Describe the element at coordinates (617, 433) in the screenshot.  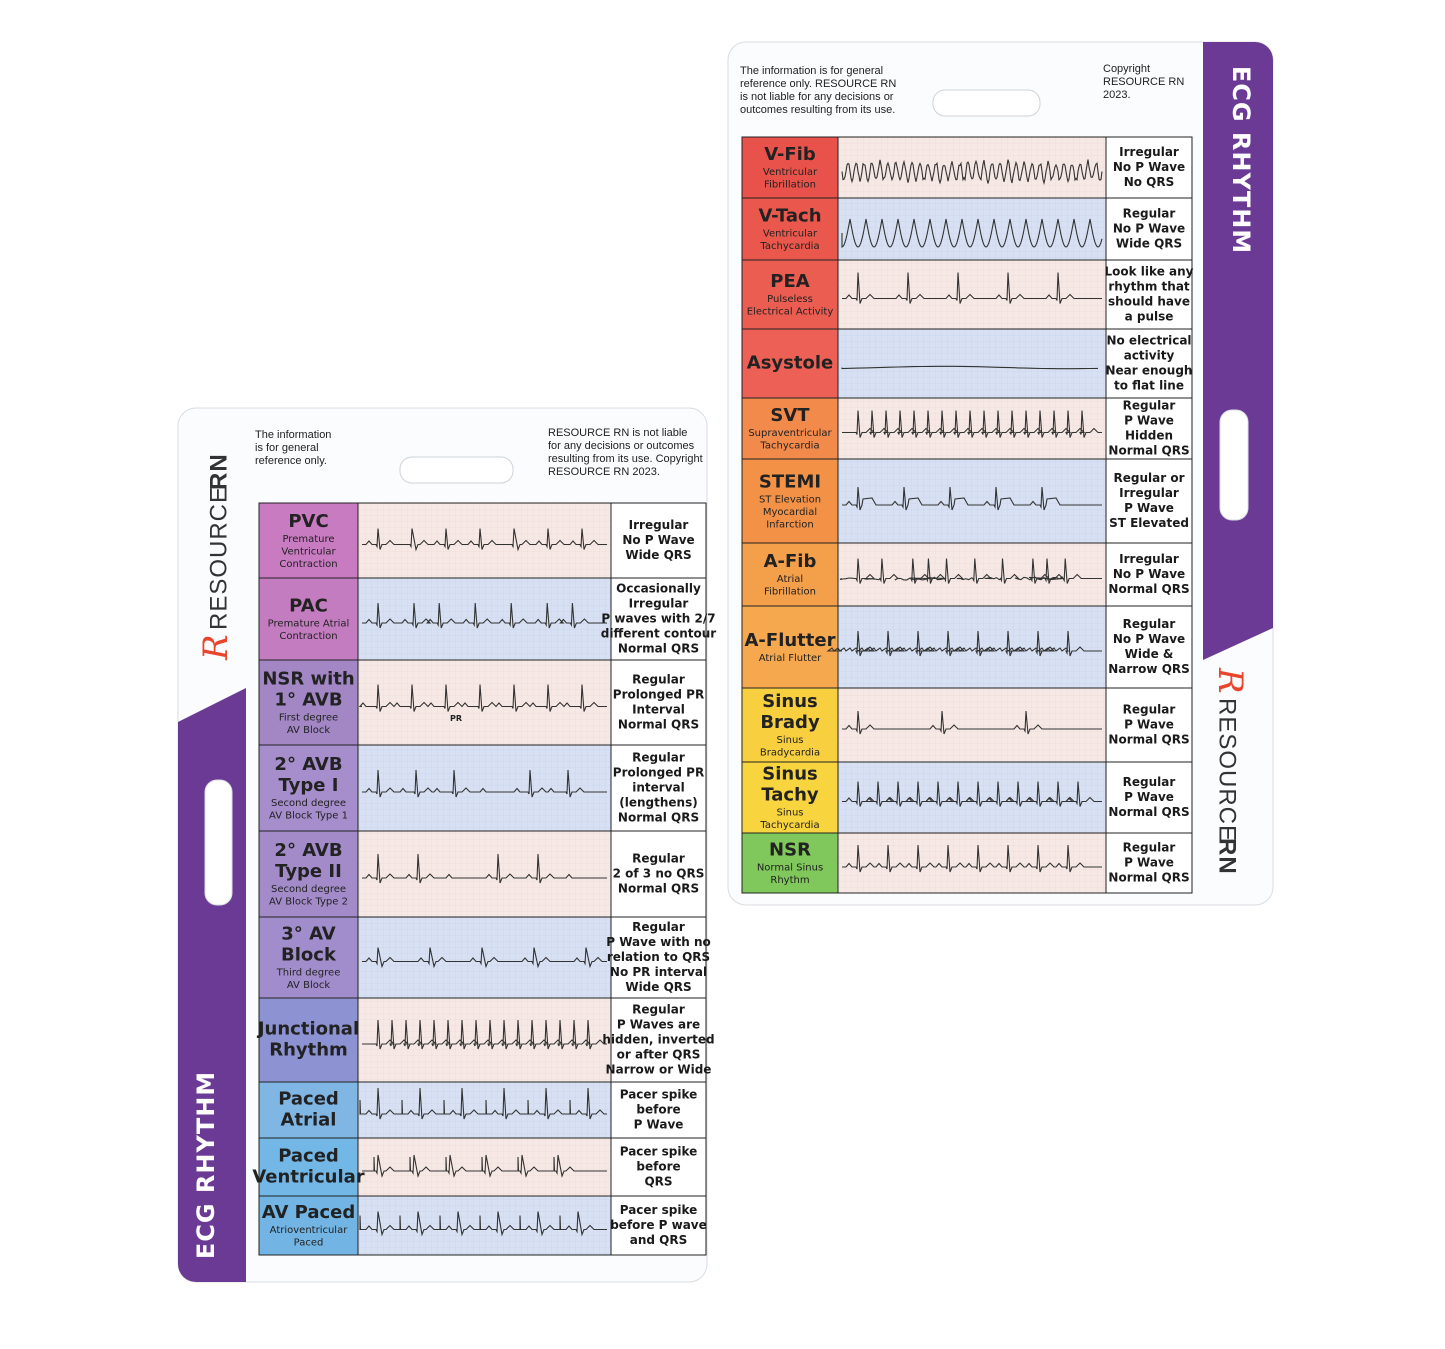
I see `note-line: RESOURCE RN is not liable` at that location.